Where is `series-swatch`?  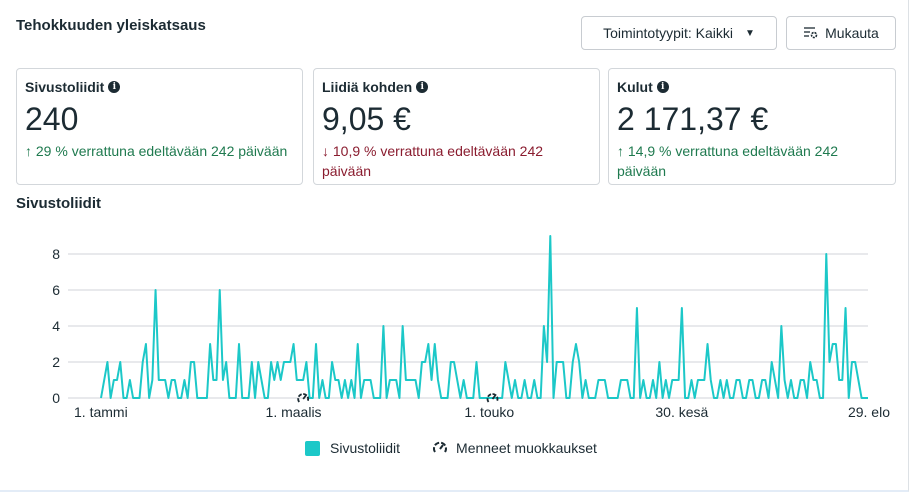 series-swatch is located at coordinates (312, 448).